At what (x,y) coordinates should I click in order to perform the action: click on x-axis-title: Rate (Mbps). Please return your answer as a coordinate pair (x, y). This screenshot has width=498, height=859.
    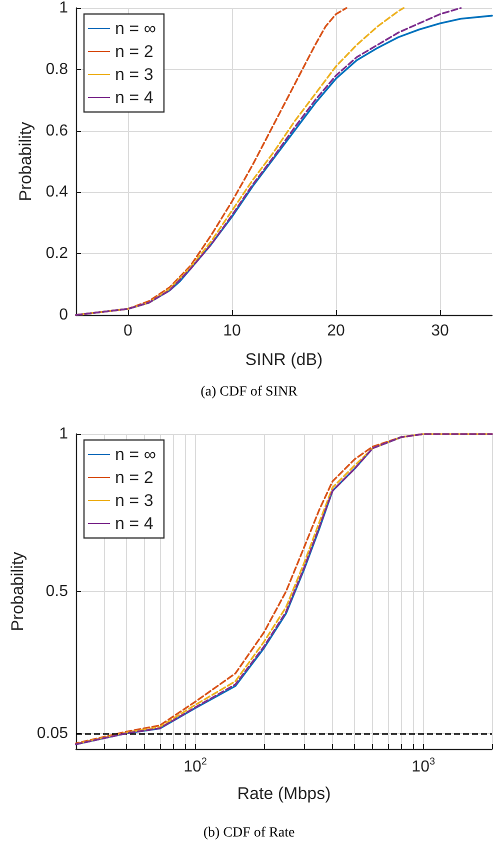
    Looking at the image, I should click on (284, 793).